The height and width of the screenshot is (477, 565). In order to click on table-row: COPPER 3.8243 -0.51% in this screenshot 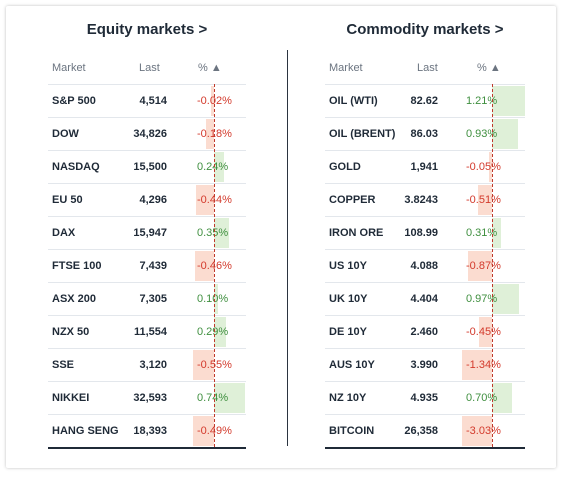, I will do `click(425, 200)`.